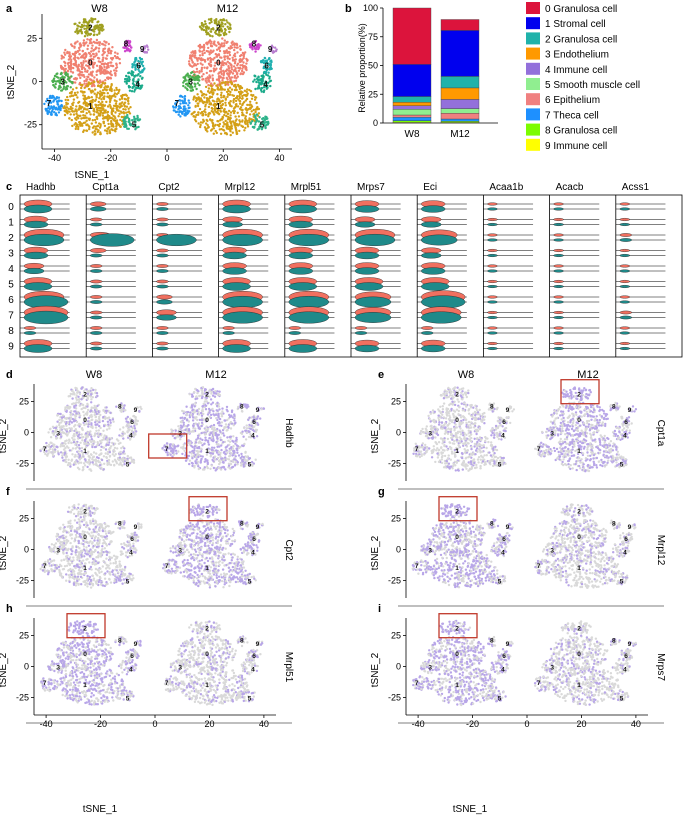 The height and width of the screenshot is (819, 685). What do you see at coordinates (218, 63) in the screenshot?
I see `cluster-label-0: 0` at bounding box center [218, 63].